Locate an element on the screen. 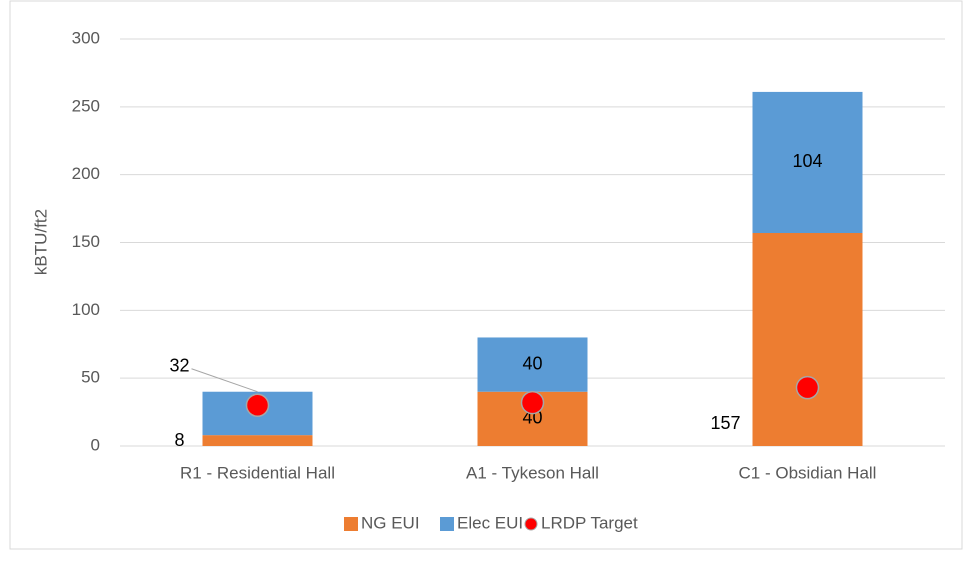 This screenshot has width=964, height=562. data-label: 8 is located at coordinates (179, 440).